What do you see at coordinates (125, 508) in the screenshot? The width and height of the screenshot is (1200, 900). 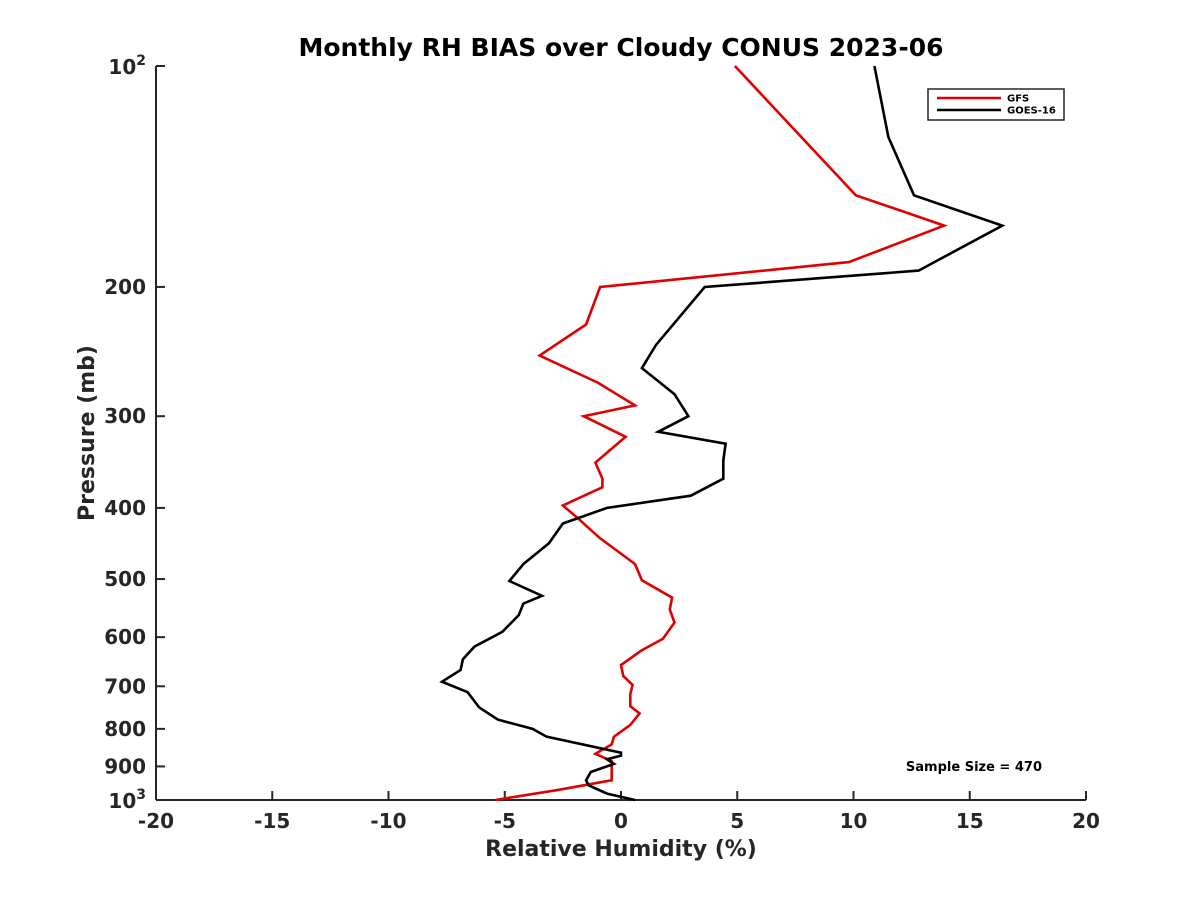 I see `y-tick-label: 400` at bounding box center [125, 508].